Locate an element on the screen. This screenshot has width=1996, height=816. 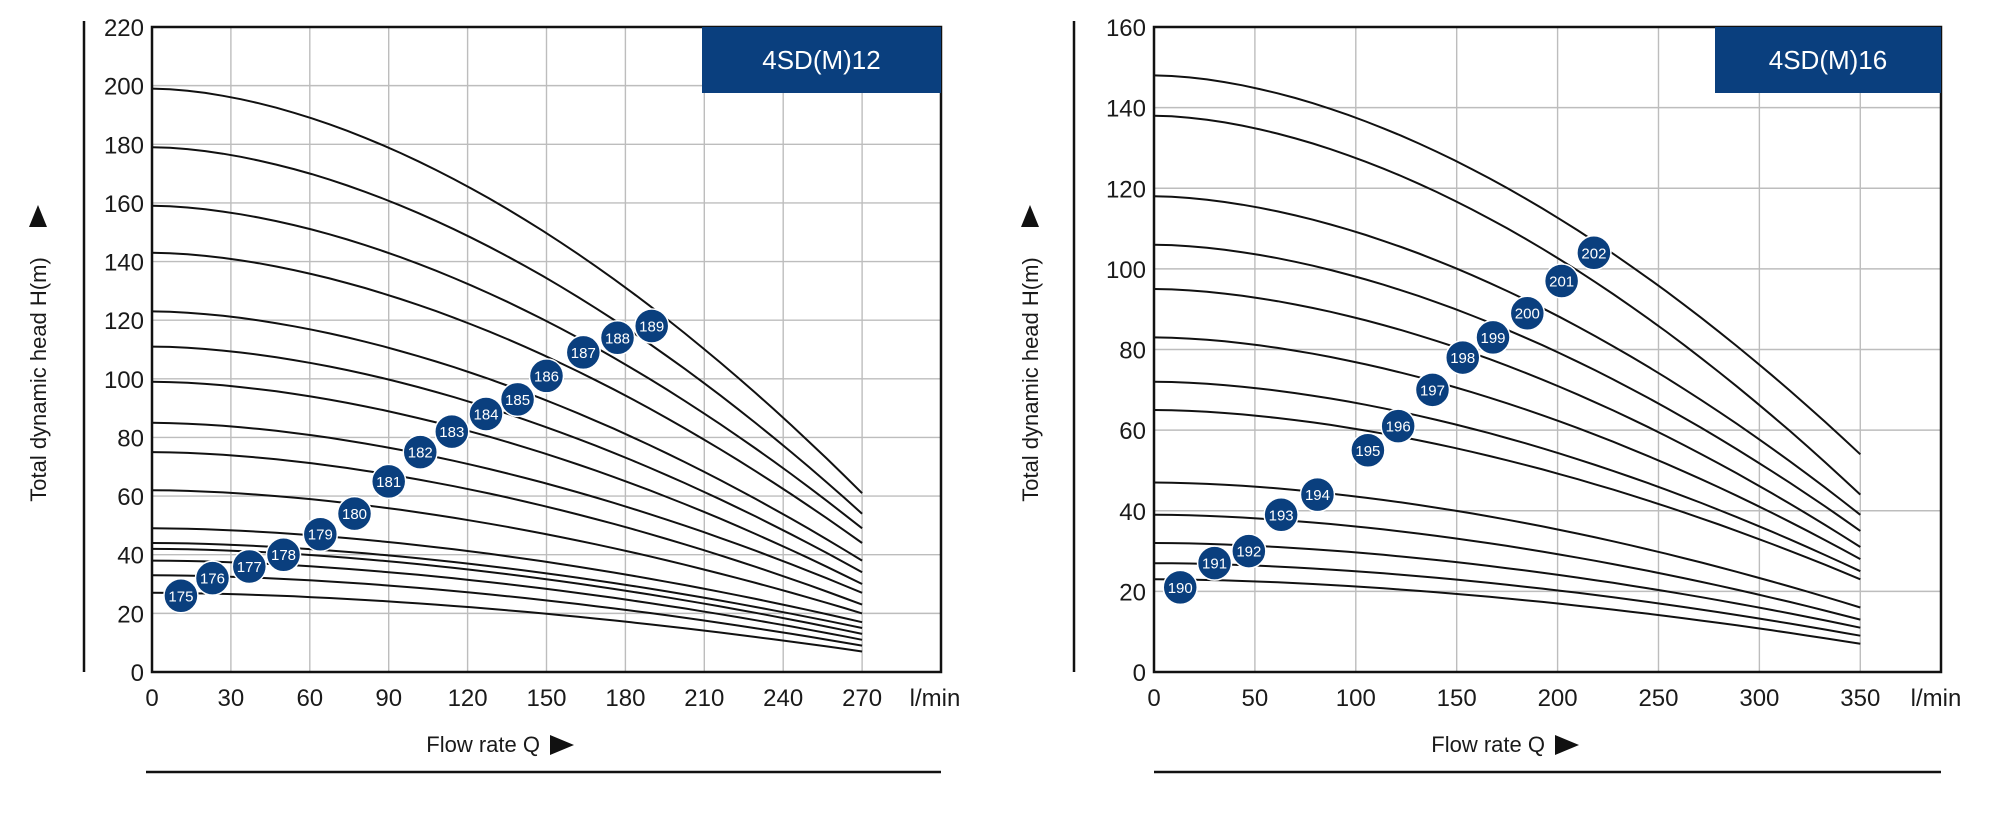
y-tick-label: 140 is located at coordinates (1126, 109).